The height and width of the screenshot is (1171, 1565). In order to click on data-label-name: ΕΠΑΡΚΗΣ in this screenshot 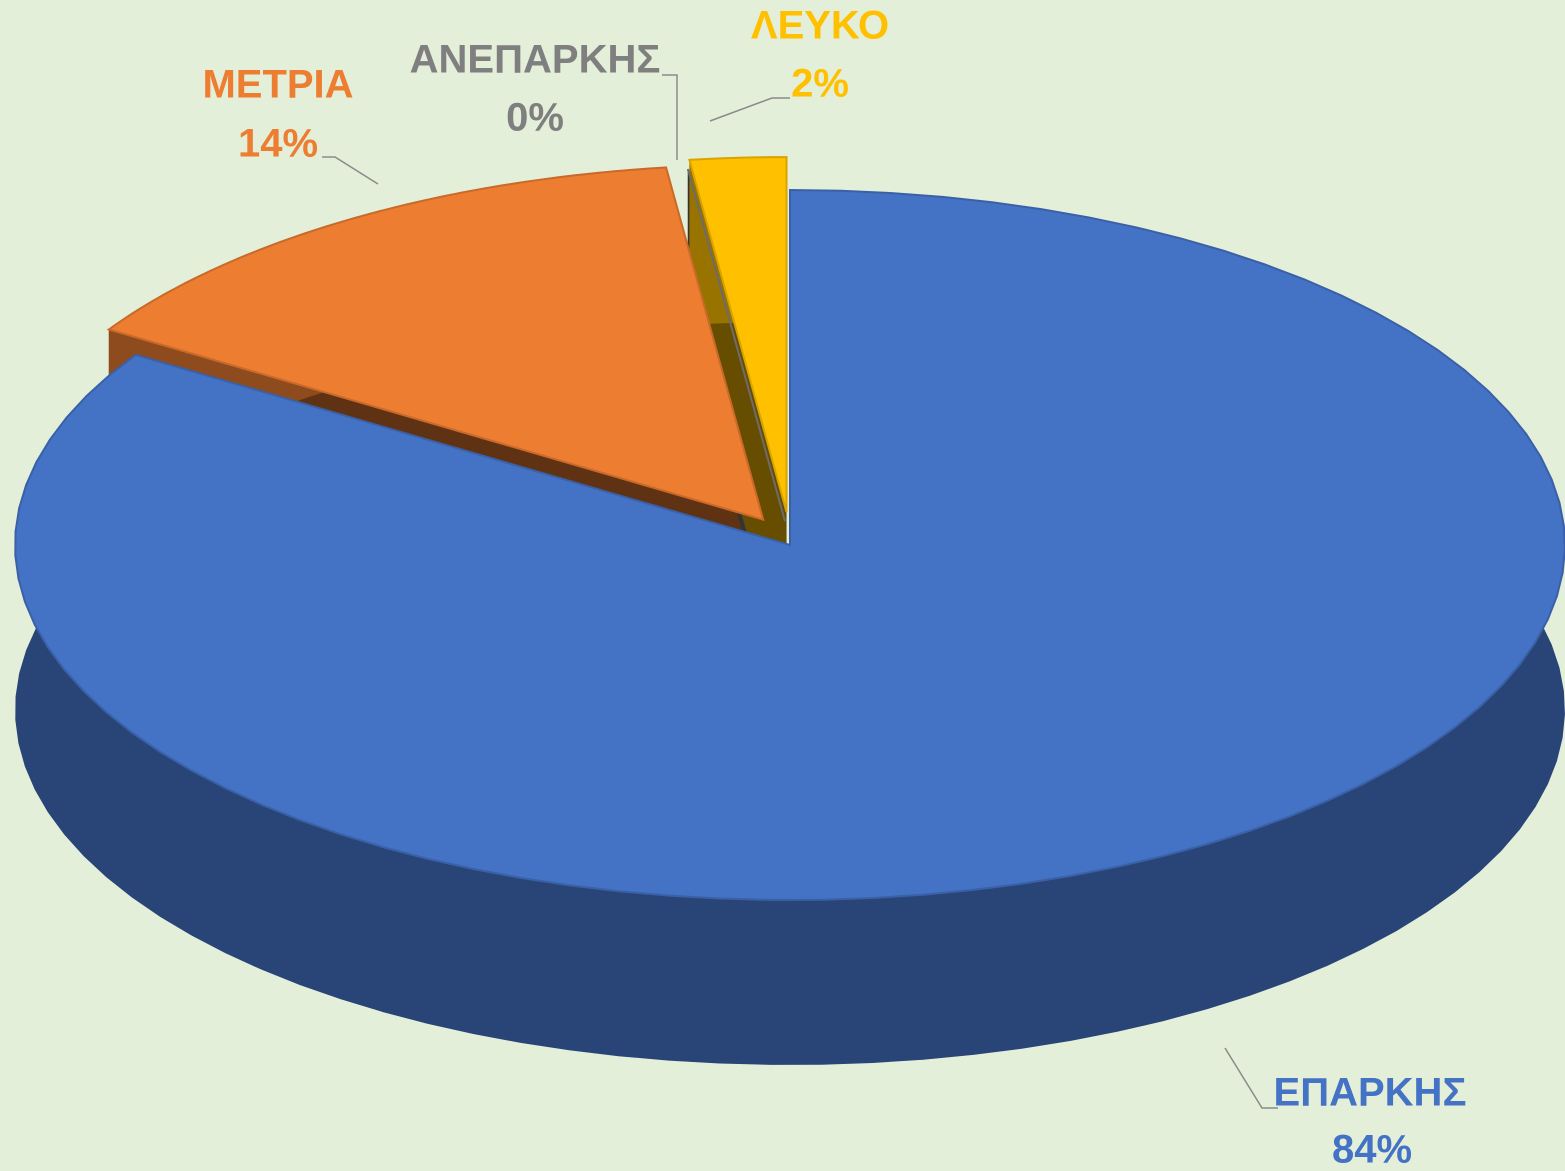, I will do `click(1370, 1093)`.